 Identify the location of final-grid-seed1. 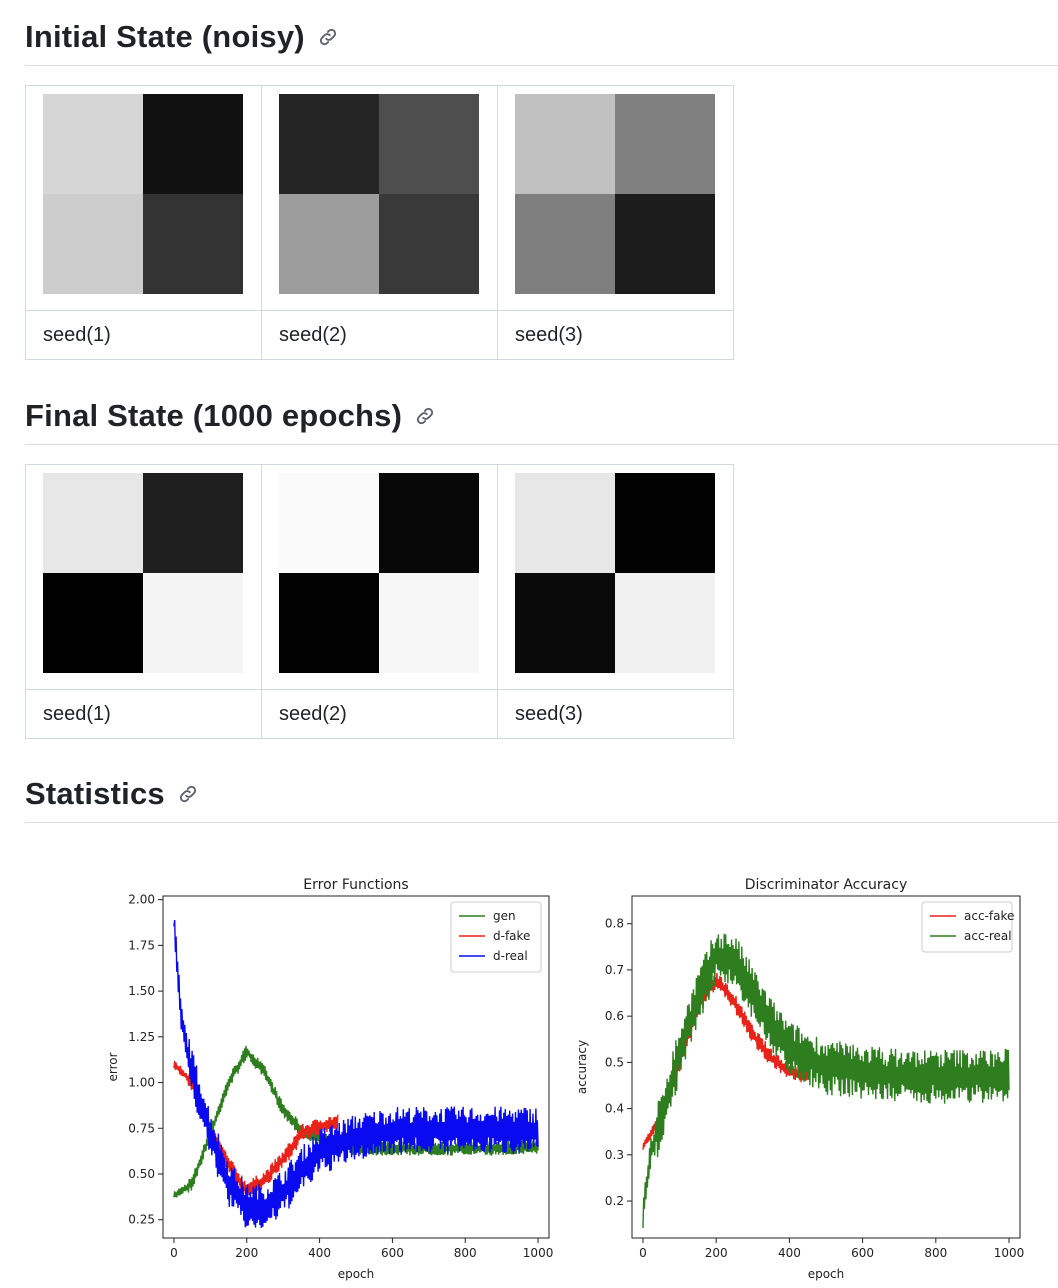
(143, 573).